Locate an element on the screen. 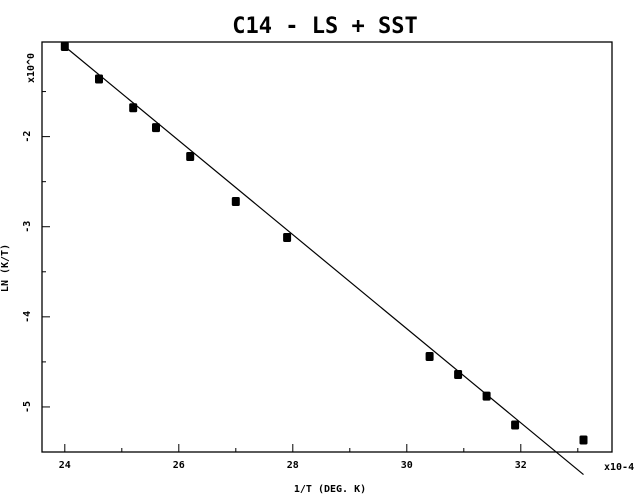 Image resolution: width=639 pixels, height=496 pixels. y-tick-label: -5 is located at coordinates (27, 407).